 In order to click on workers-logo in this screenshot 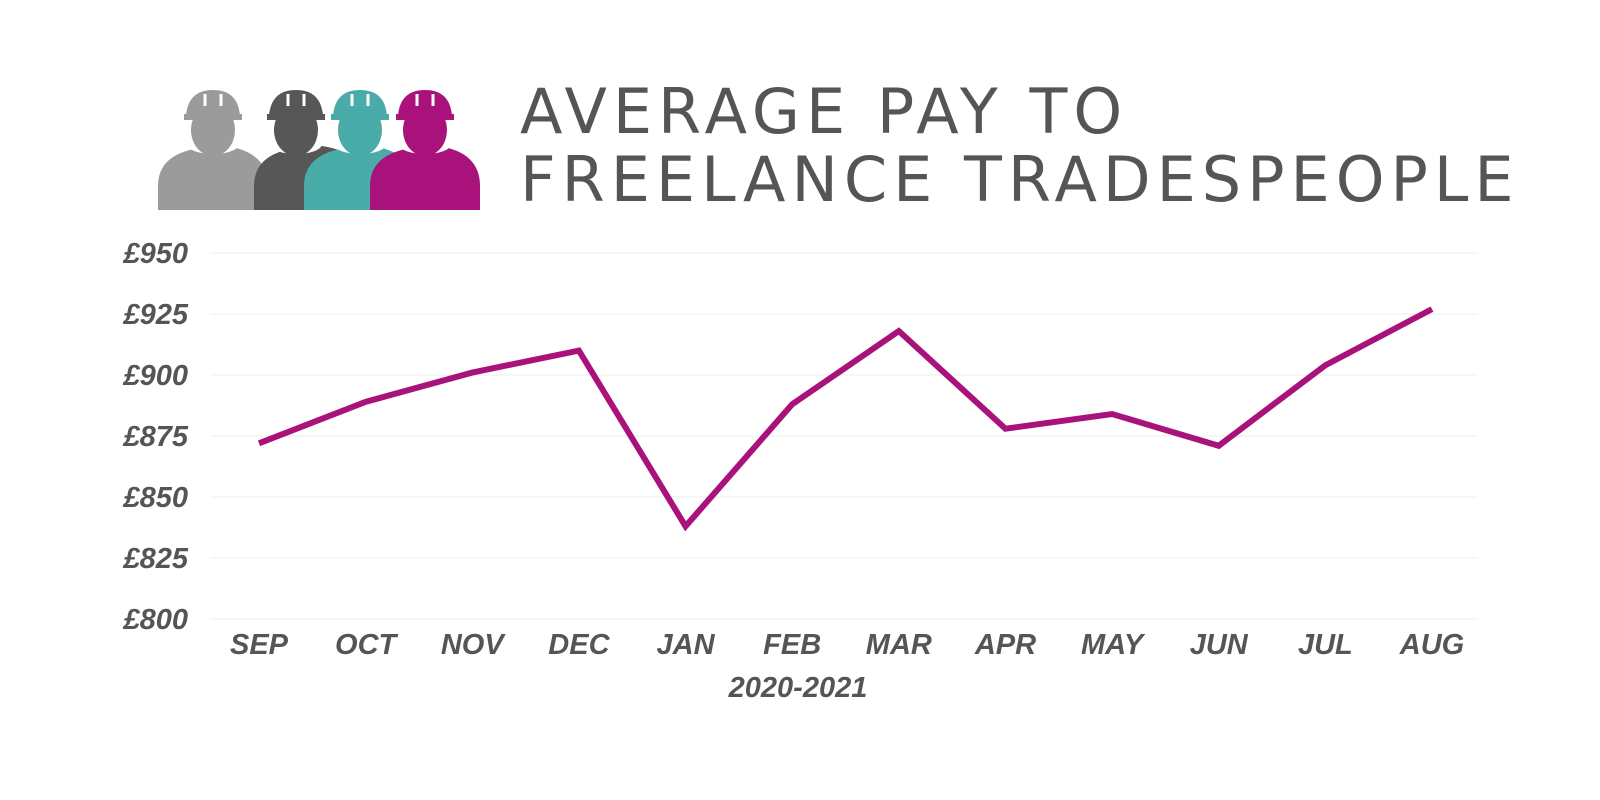, I will do `click(319, 150)`.